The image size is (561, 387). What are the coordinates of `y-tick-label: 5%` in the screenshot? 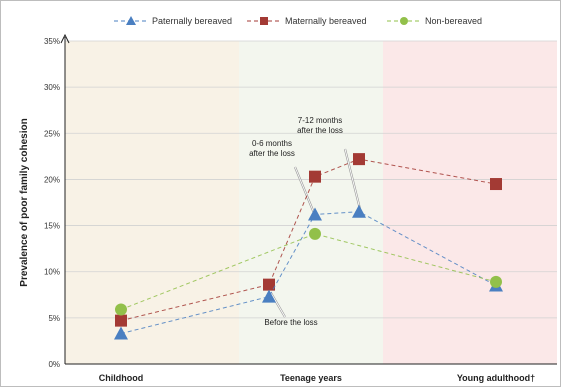 It's located at (54, 318).